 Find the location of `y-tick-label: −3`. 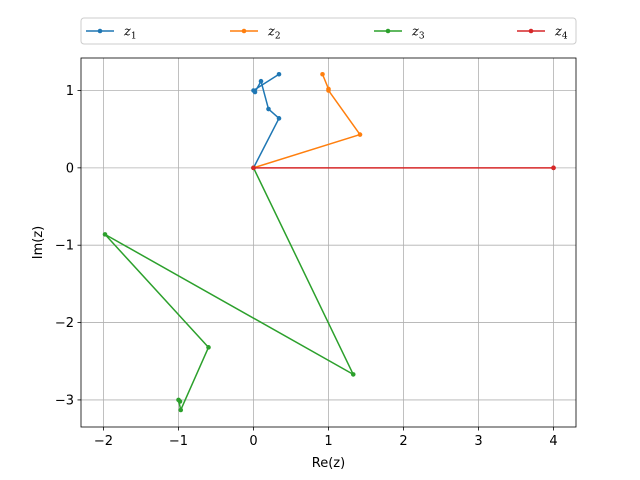

y-tick-label: −3 is located at coordinates (64, 400).